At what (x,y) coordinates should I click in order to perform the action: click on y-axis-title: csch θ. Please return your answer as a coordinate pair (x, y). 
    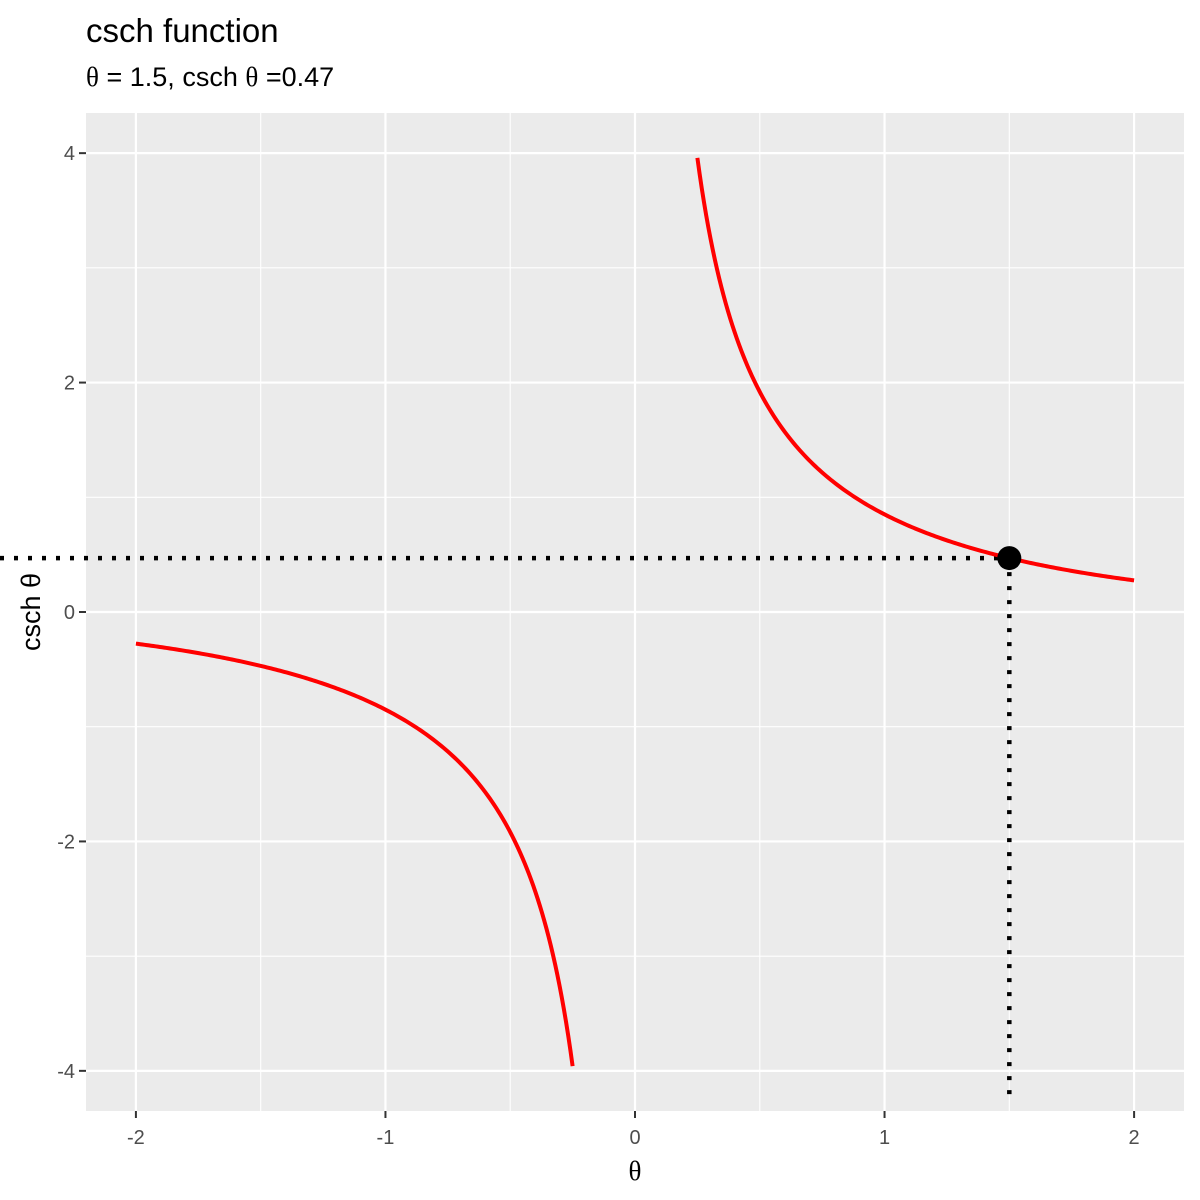
    Looking at the image, I should click on (31, 612).